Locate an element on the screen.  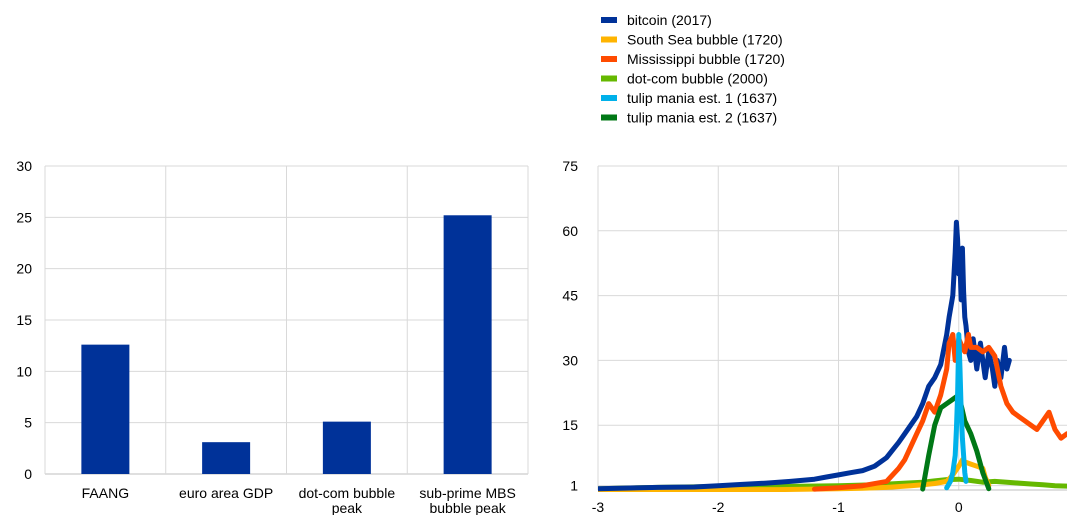
bar-category-label: dot-com bubble is located at coordinates (347, 493).